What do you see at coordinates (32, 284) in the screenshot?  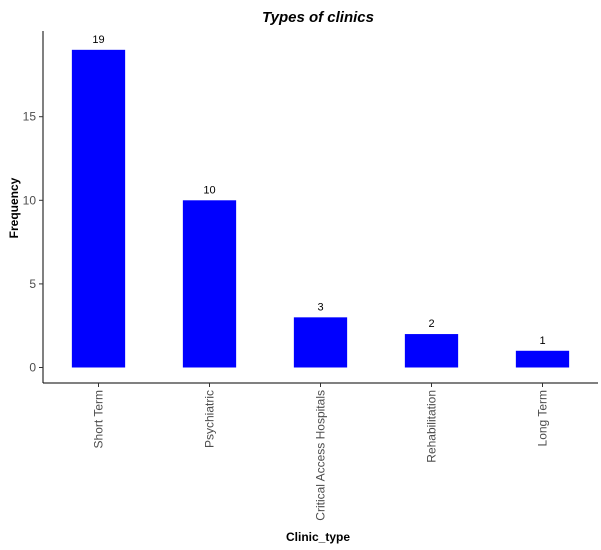 I see `y-tick-label: 5` at bounding box center [32, 284].